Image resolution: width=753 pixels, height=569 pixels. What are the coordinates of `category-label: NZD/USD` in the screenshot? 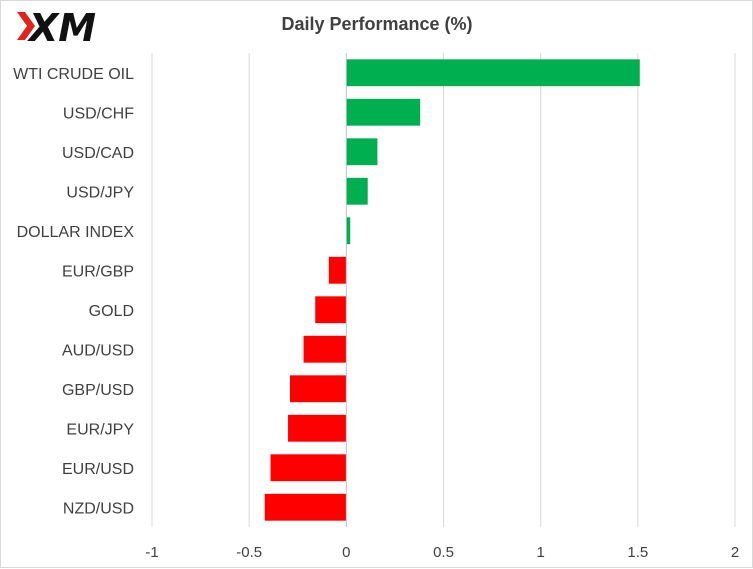 It's located at (98, 508).